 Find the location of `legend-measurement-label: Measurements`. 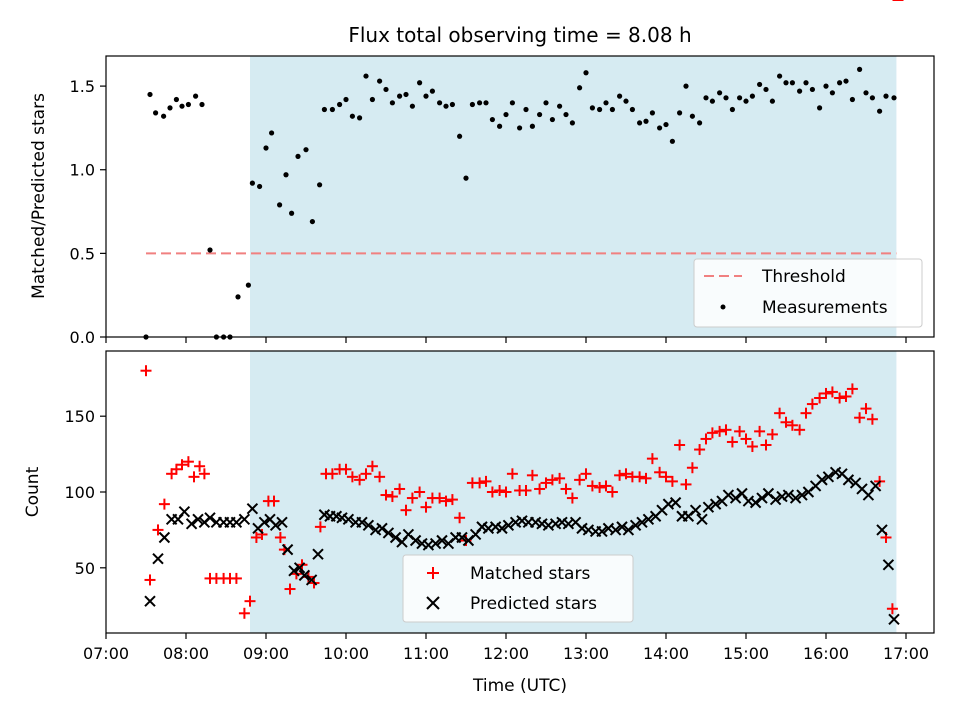

legend-measurement-label: Measurements is located at coordinates (825, 308).